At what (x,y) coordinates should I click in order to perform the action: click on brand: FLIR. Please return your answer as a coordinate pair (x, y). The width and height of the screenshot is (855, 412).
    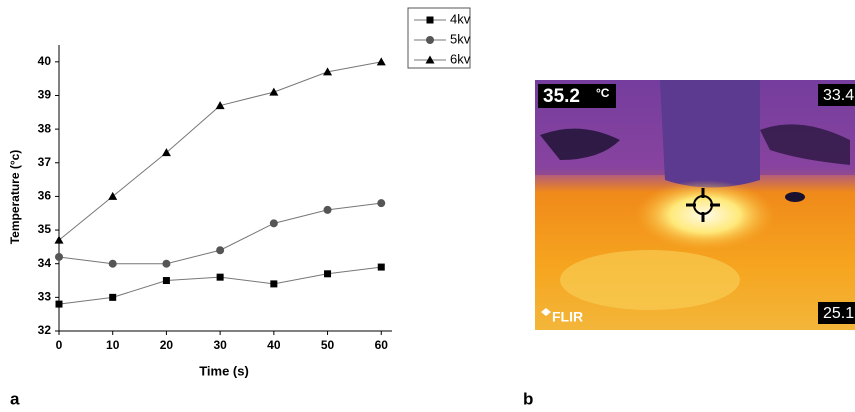
    Looking at the image, I should click on (567, 317).